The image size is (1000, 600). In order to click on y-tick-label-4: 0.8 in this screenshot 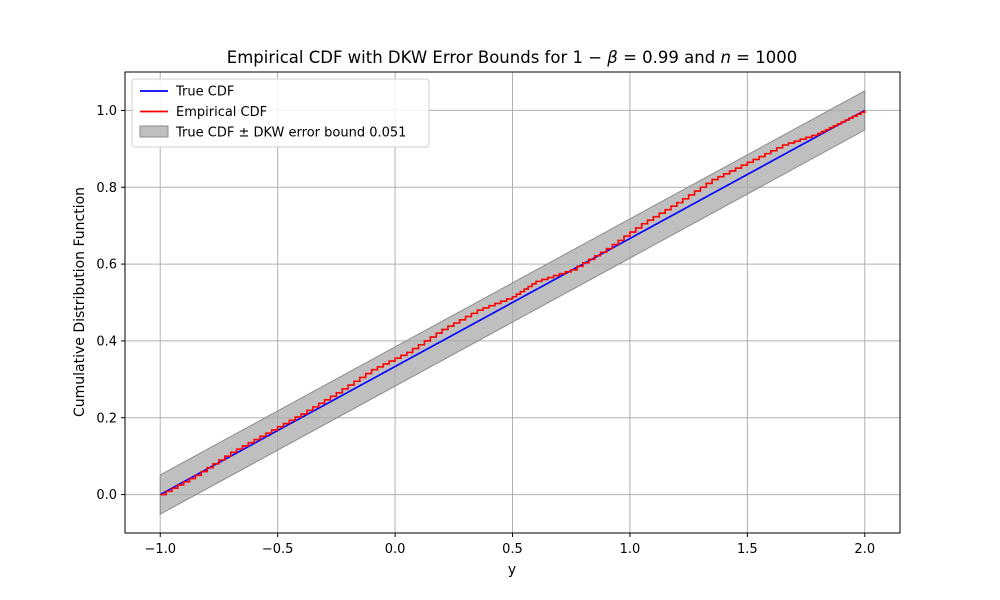, I will do `click(106, 188)`.